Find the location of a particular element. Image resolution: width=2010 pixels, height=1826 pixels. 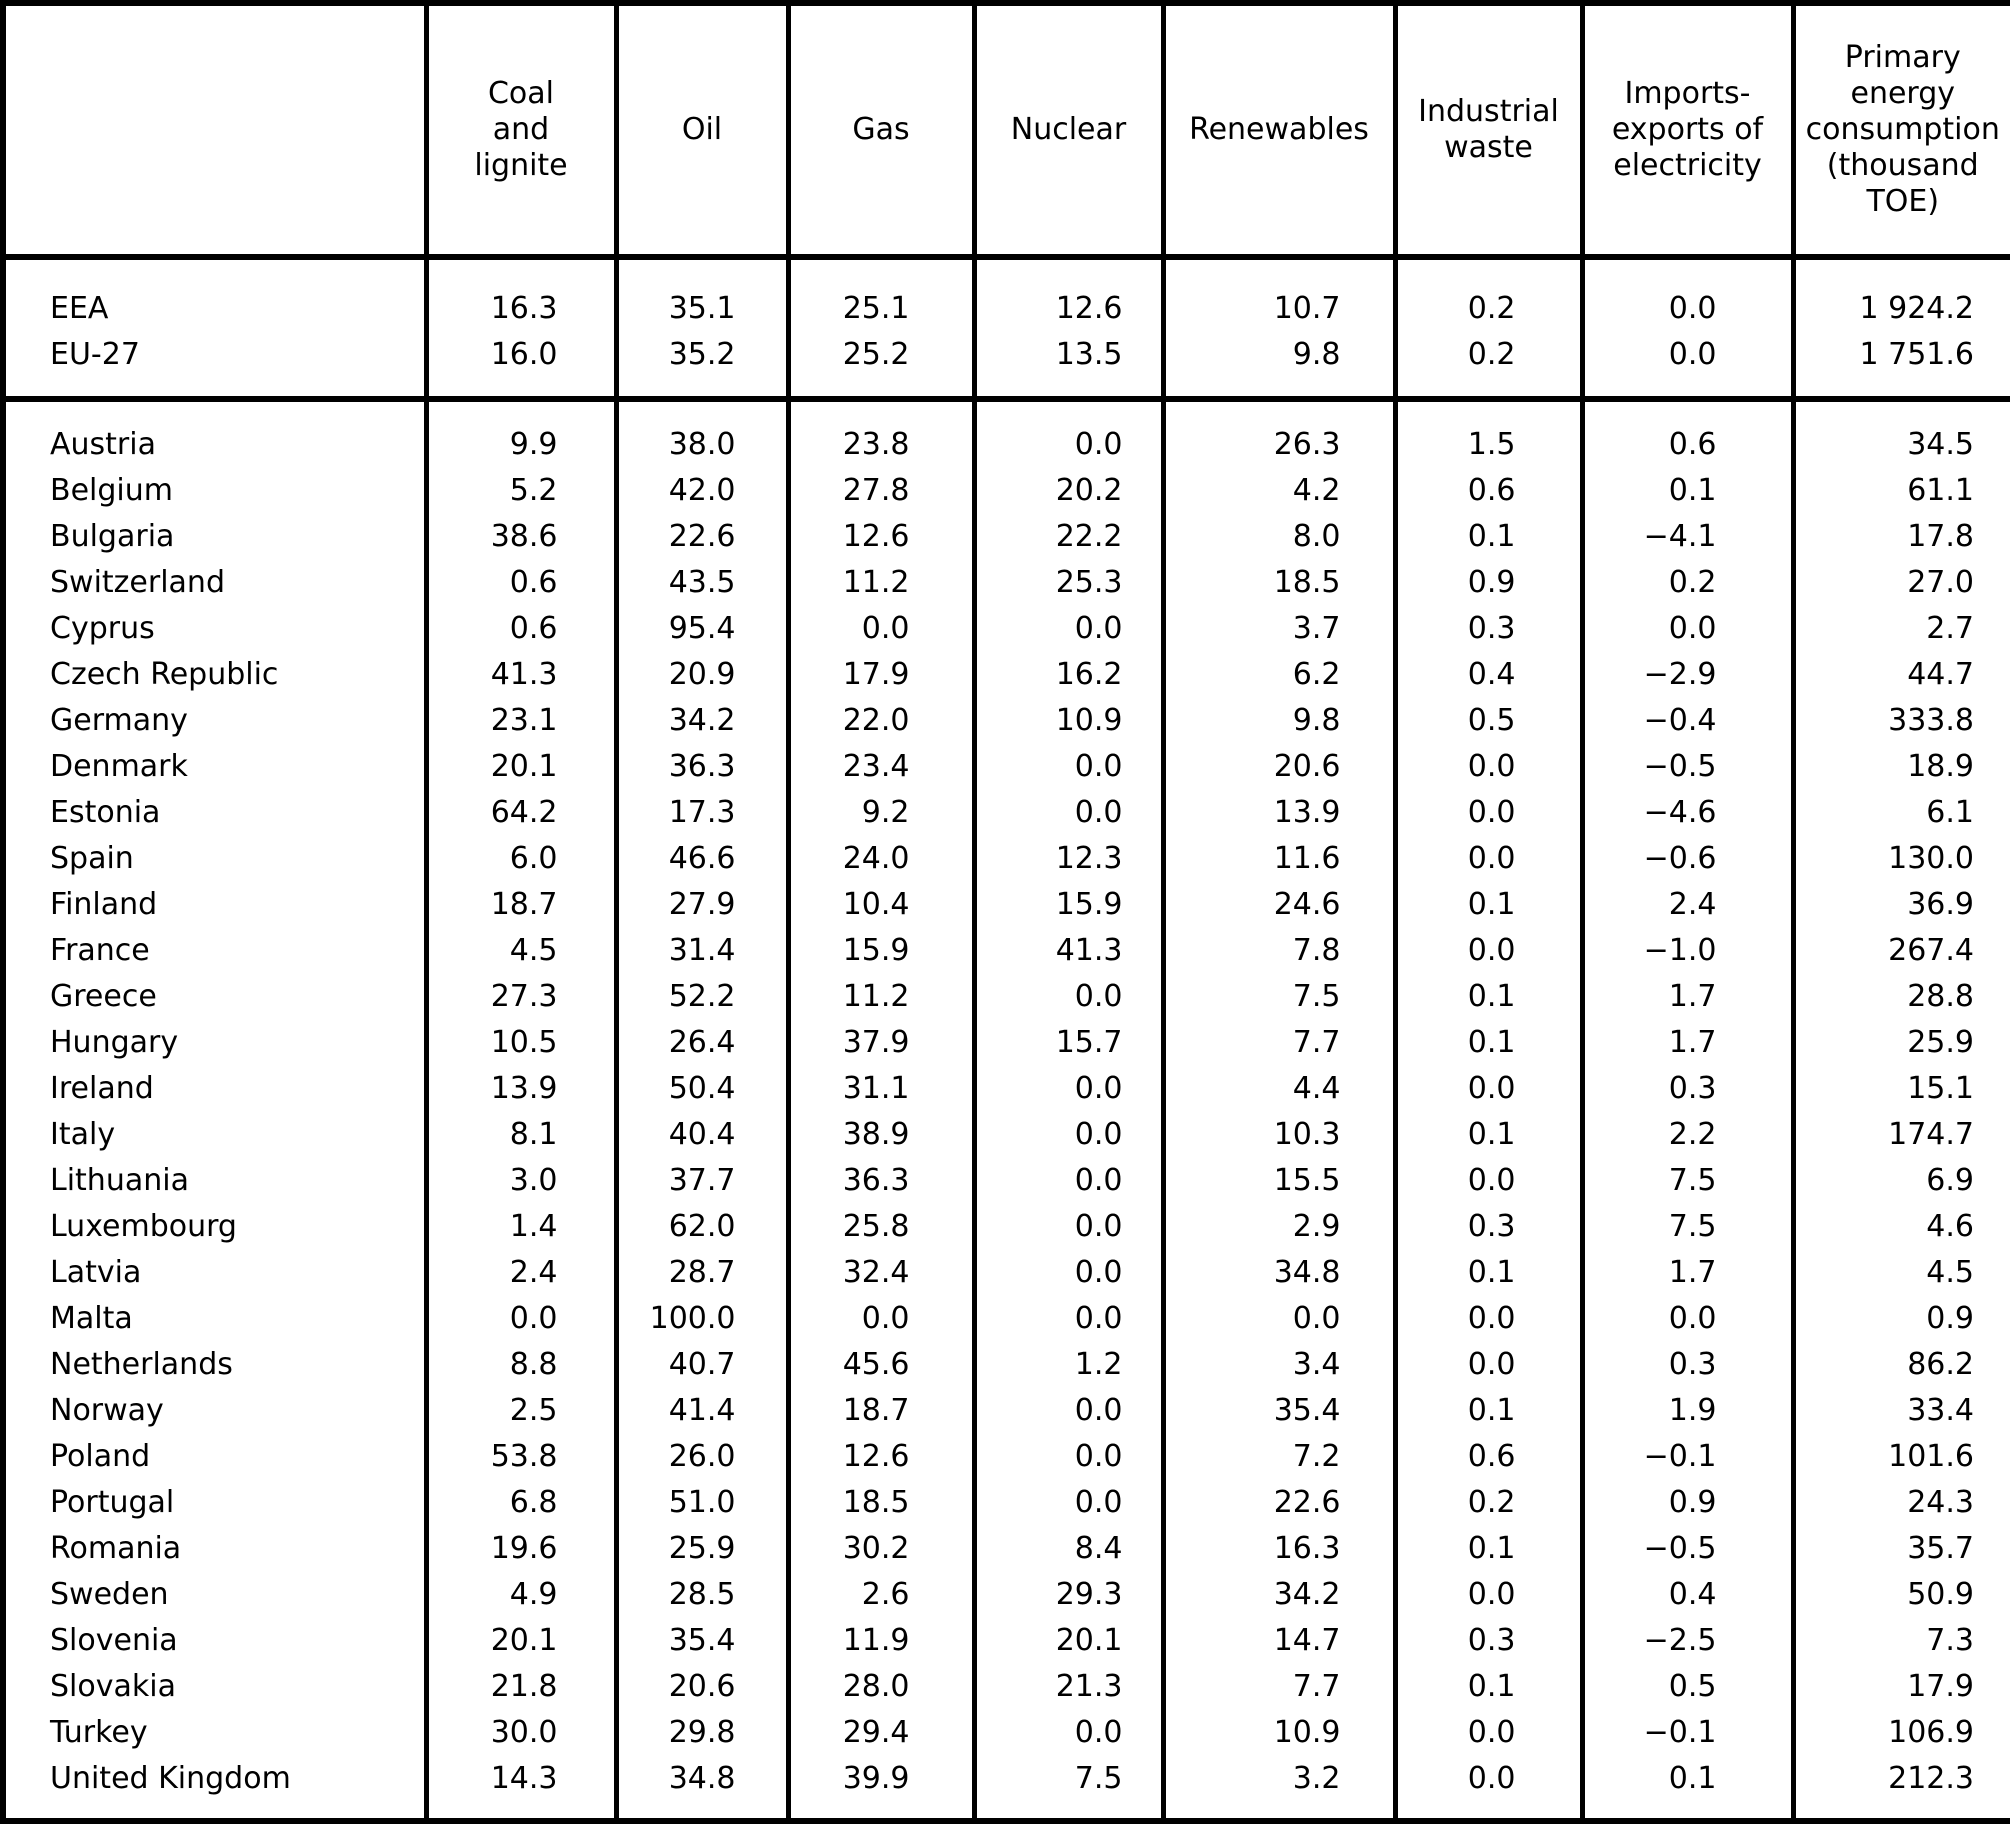

value-cell: 25.2 is located at coordinates (881, 367).